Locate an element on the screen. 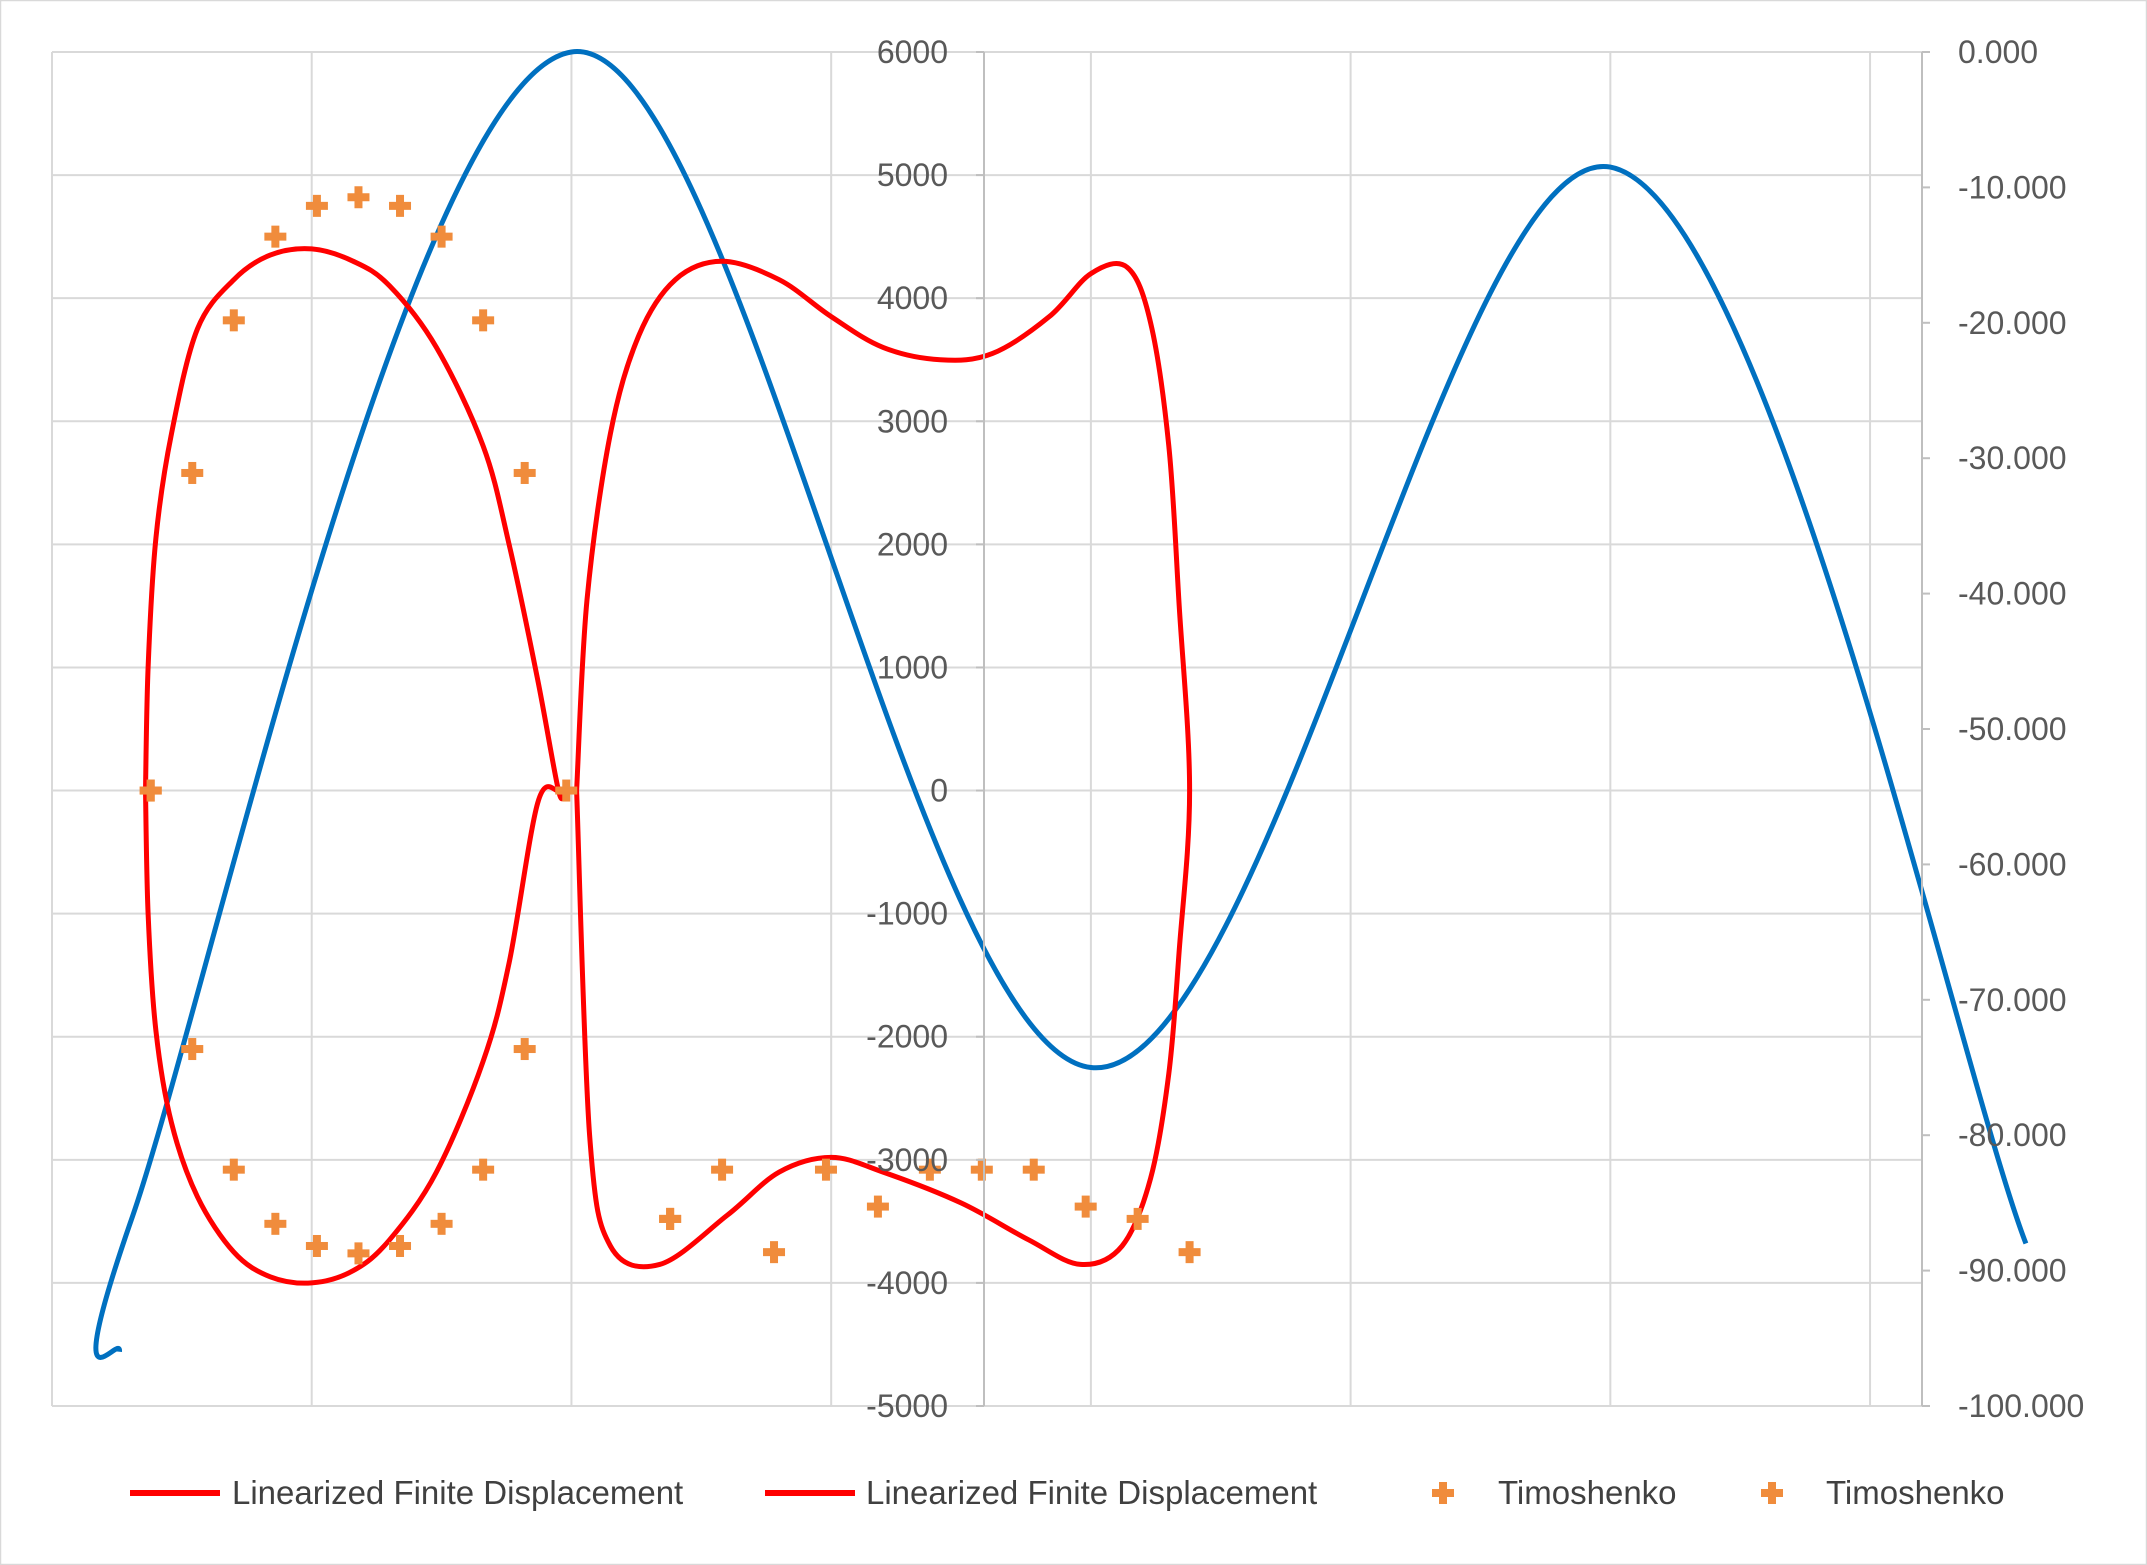 The width and height of the screenshot is (2147, 1565). y2-tick-label: -30.000 is located at coordinates (2012, 458).